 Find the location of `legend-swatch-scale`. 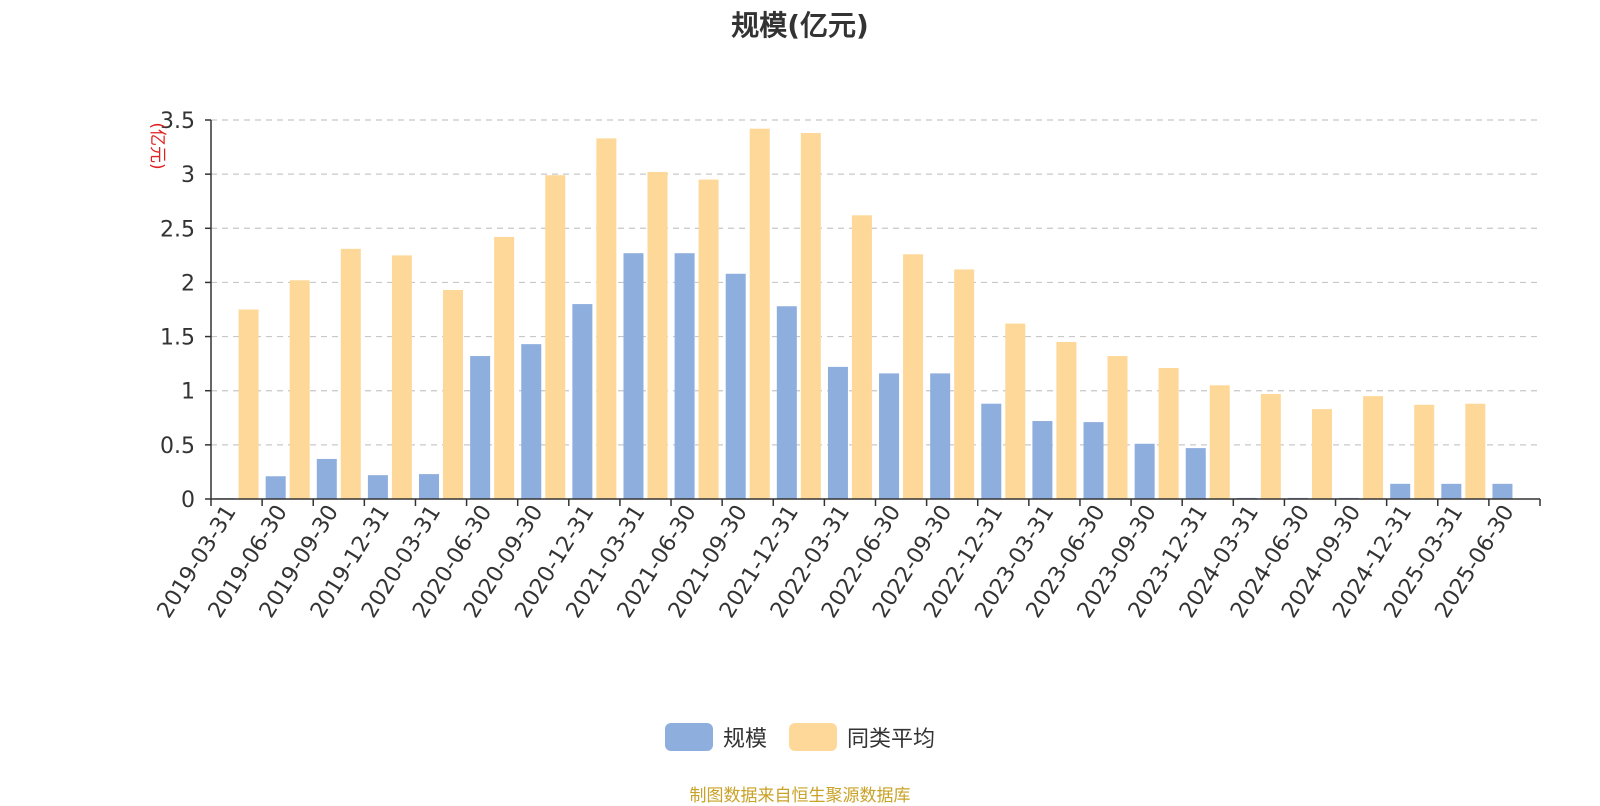

legend-swatch-scale is located at coordinates (688, 737).